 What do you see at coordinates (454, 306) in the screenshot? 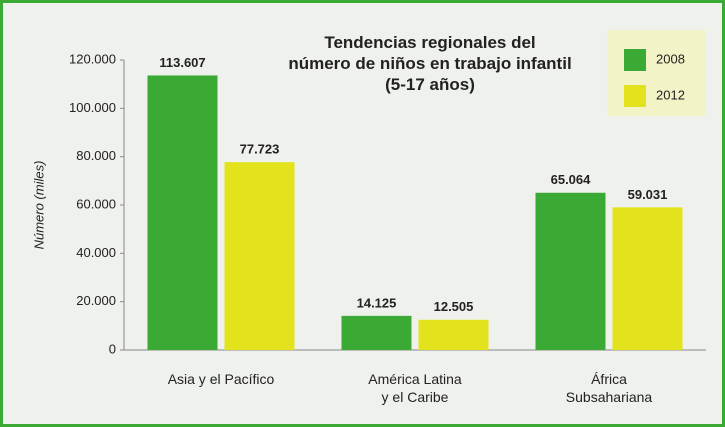
I see `value-label: 12.505` at bounding box center [454, 306].